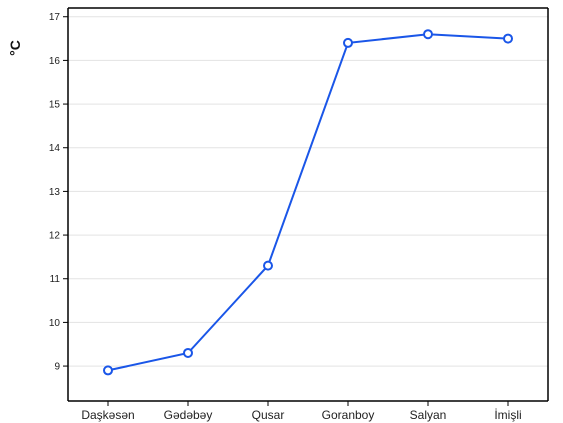  Describe the element at coordinates (55, 17) in the screenshot. I see `y-tick-label: 17` at that location.